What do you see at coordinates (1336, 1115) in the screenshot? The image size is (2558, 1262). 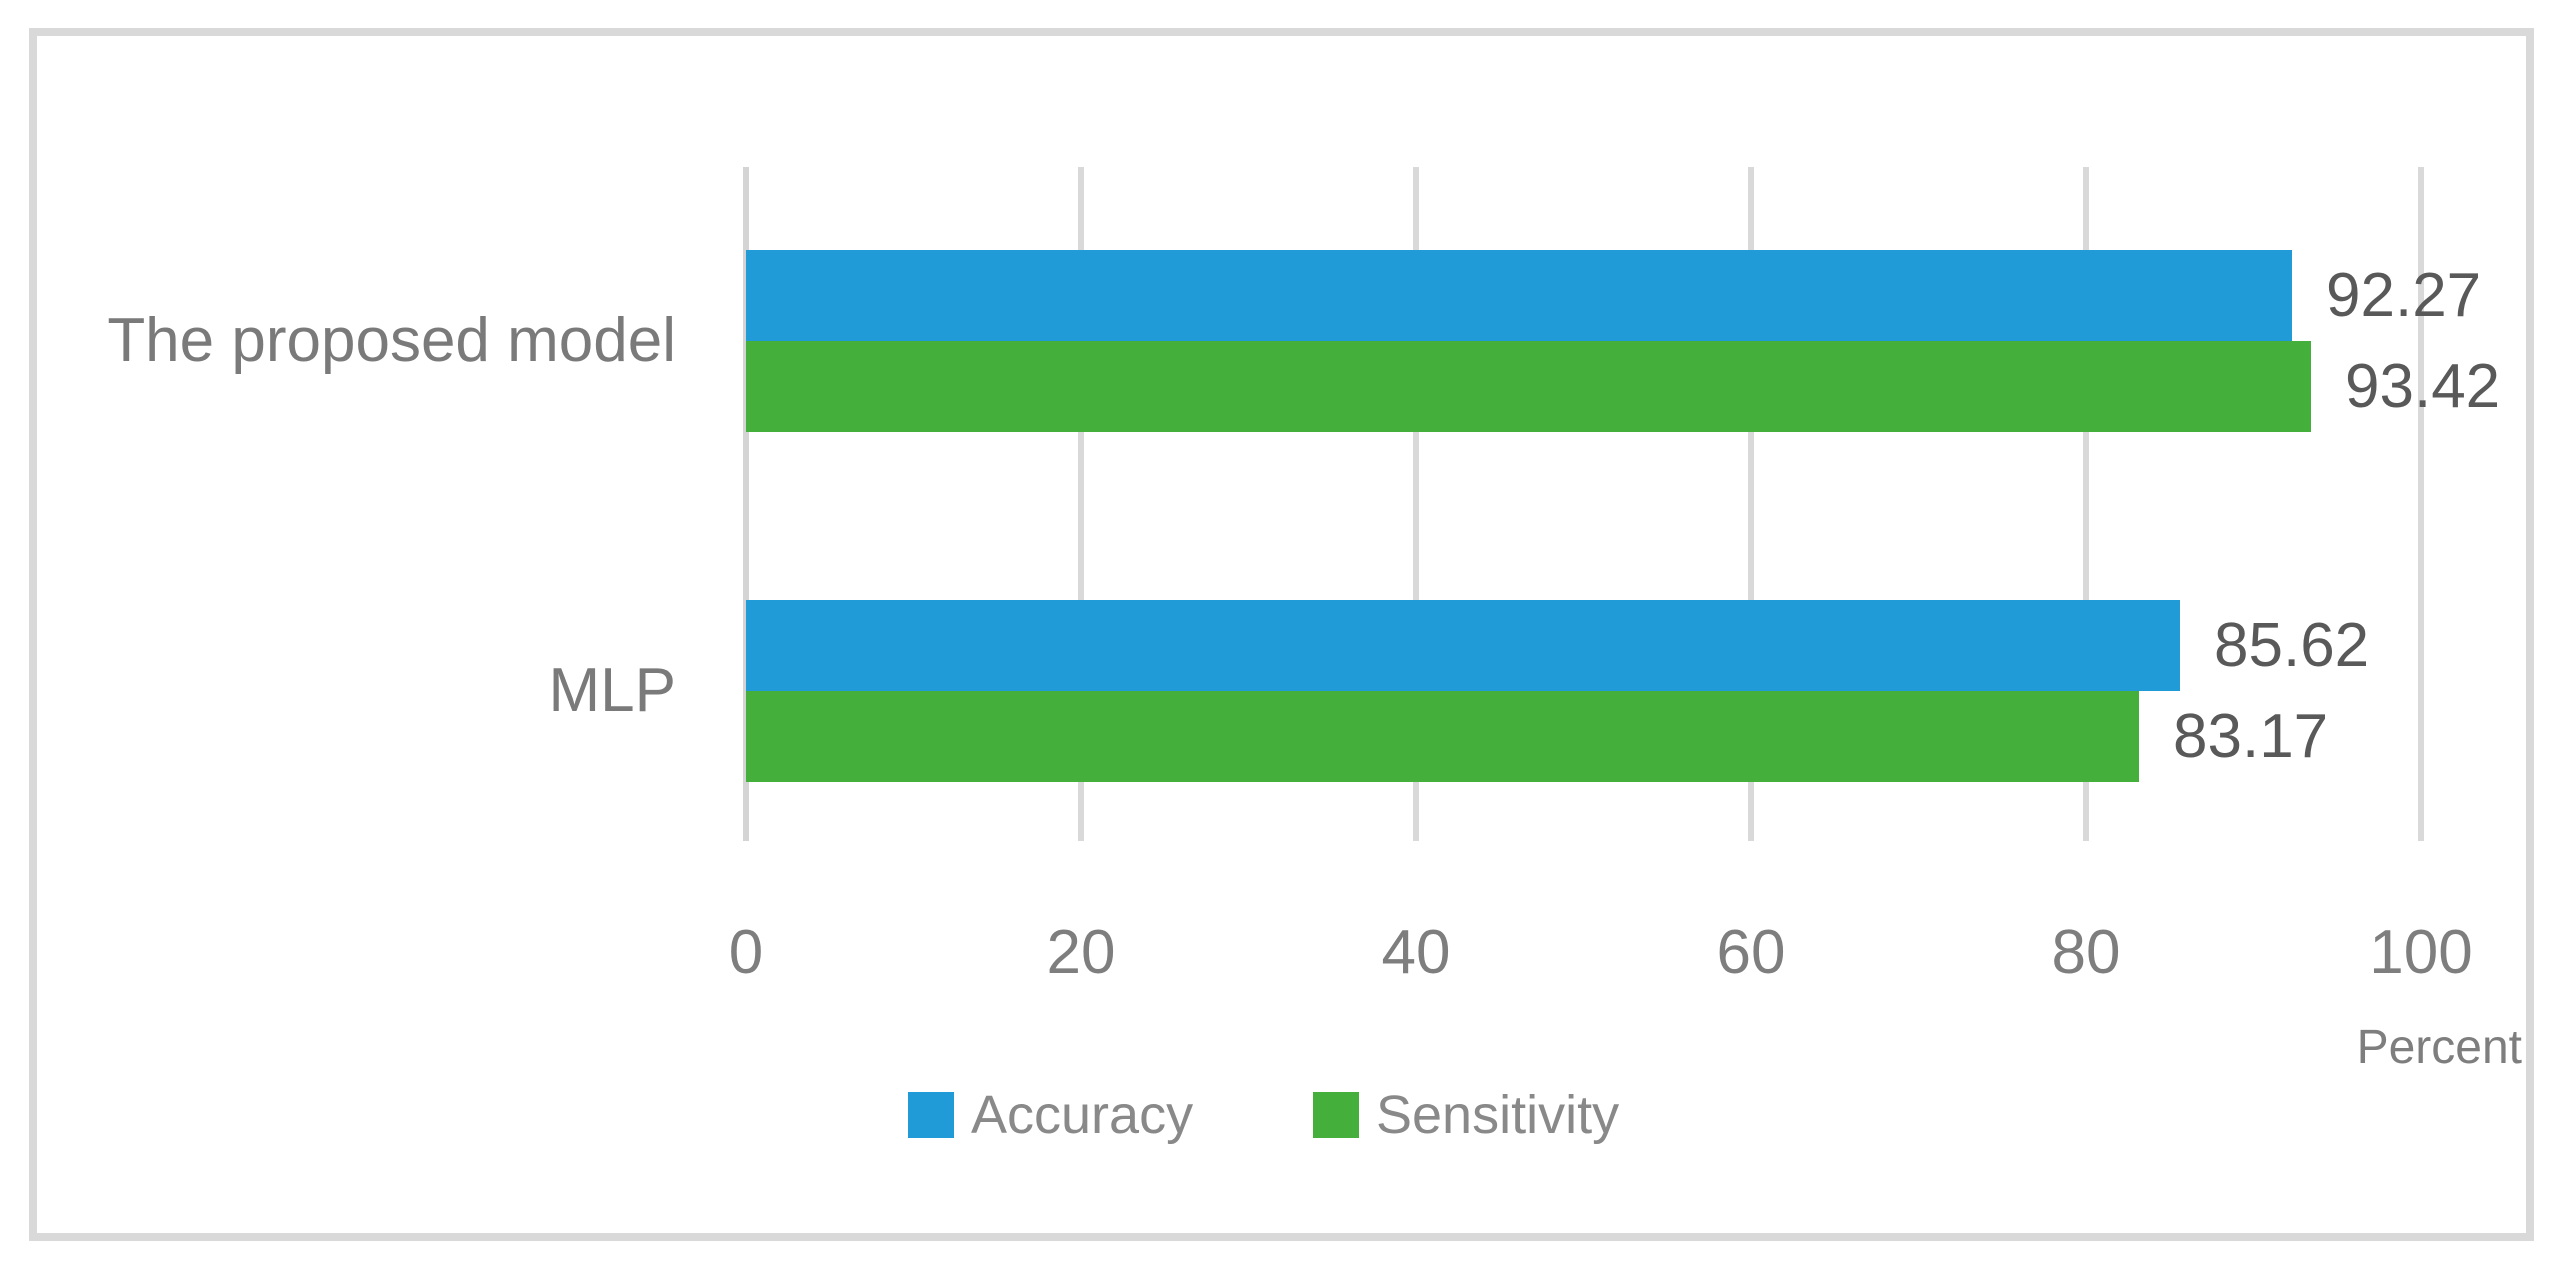 I see `legend-swatch-sensitivity-icon` at bounding box center [1336, 1115].